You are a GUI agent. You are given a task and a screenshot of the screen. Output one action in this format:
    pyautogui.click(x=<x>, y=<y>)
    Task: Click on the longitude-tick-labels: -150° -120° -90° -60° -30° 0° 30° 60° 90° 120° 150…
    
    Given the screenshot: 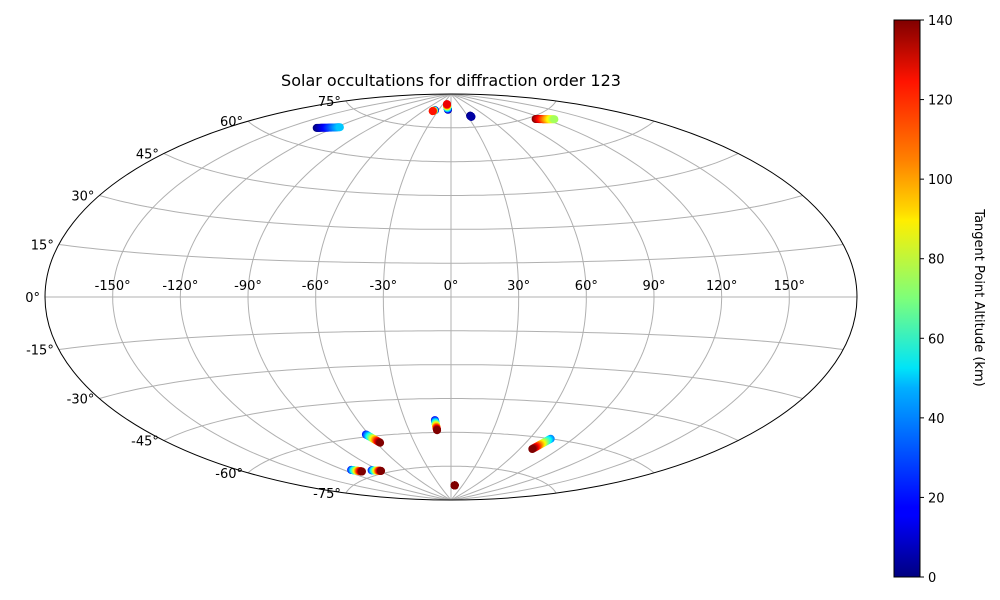 What is the action you would take?
    pyautogui.click(x=450, y=286)
    